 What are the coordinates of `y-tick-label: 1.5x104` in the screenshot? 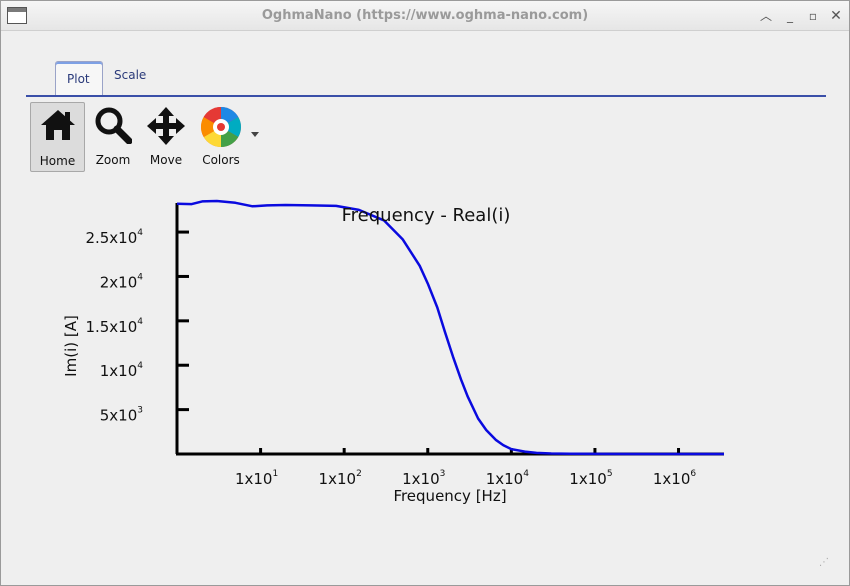 It's located at (114, 326).